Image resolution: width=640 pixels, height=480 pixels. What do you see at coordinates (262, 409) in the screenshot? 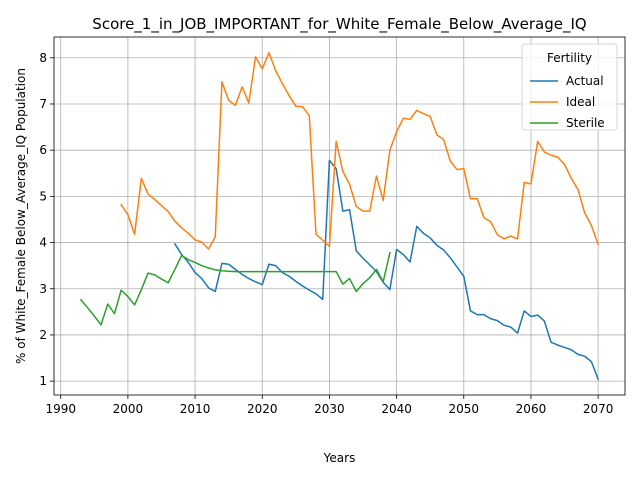
I see `x-tick-label: 2020` at bounding box center [262, 409].